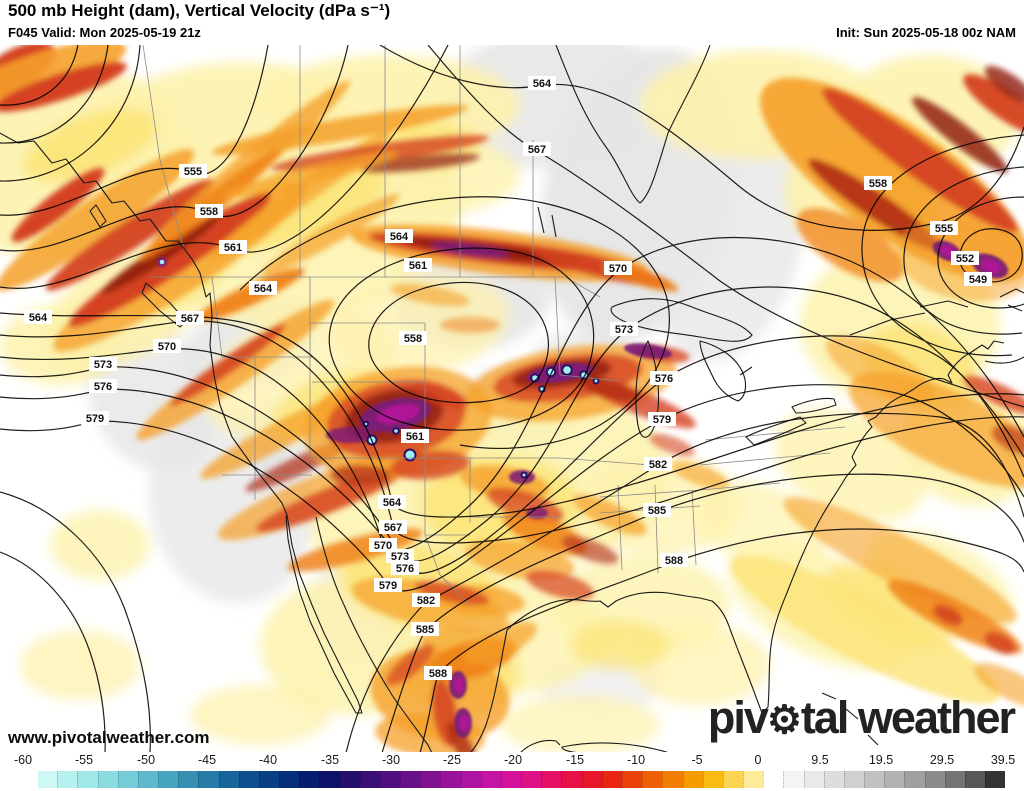  What do you see at coordinates (758, 760) in the screenshot?
I see `colorbar-tick-label: 0` at bounding box center [758, 760].